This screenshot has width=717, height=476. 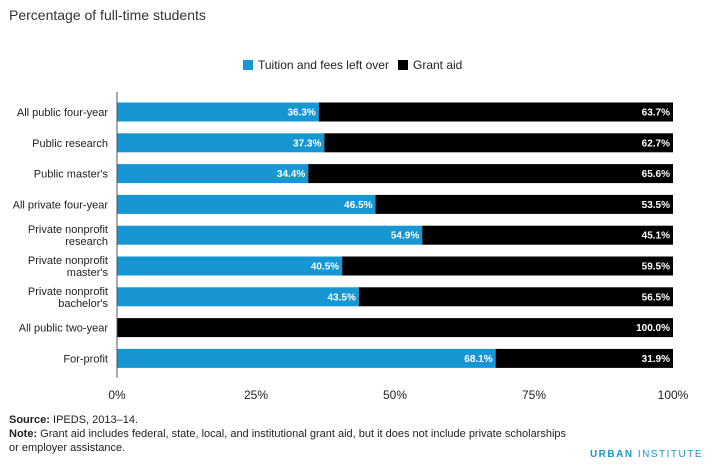 I want to click on source-line: Source: IPEDS, 2013–14., so click(x=289, y=420).